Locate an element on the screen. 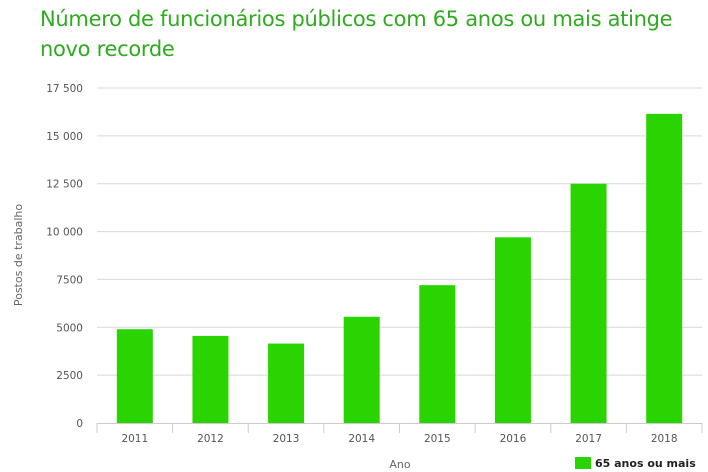  y-axis-label: Postos de trabalho is located at coordinates (18, 255).